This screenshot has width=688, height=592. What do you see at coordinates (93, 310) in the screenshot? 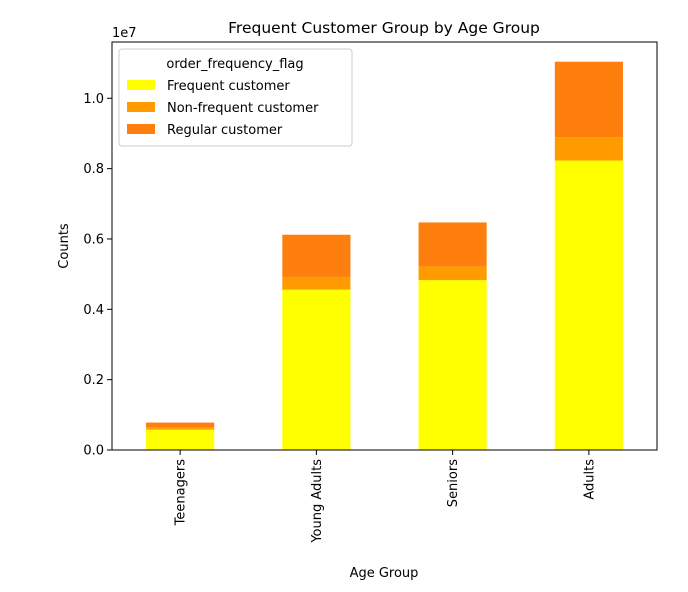
I see `y-tick-label: 0.4` at bounding box center [93, 310].